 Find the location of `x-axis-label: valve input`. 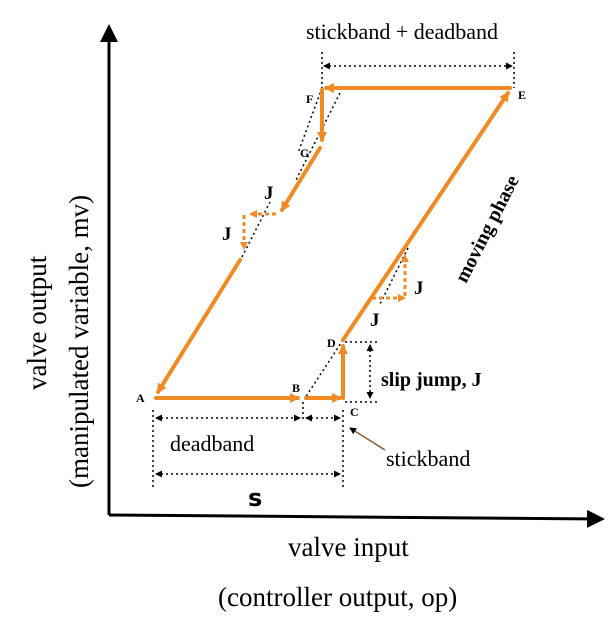

x-axis-label: valve input is located at coordinates (348, 547).